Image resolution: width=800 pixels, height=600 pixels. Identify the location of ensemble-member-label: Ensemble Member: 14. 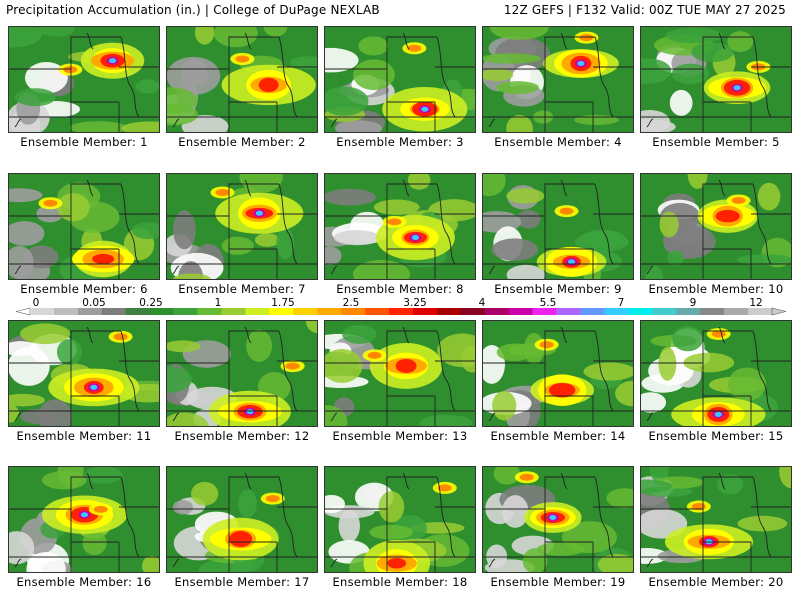
(558, 436).